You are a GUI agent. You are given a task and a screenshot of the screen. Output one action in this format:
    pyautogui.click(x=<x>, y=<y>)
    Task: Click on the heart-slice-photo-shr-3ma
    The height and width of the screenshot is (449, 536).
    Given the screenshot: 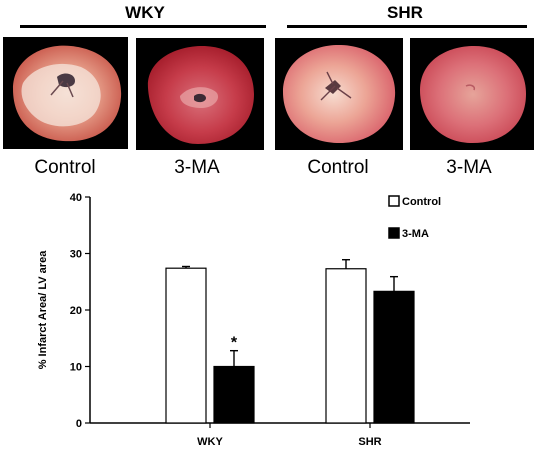 What is the action you would take?
    pyautogui.click(x=472, y=94)
    